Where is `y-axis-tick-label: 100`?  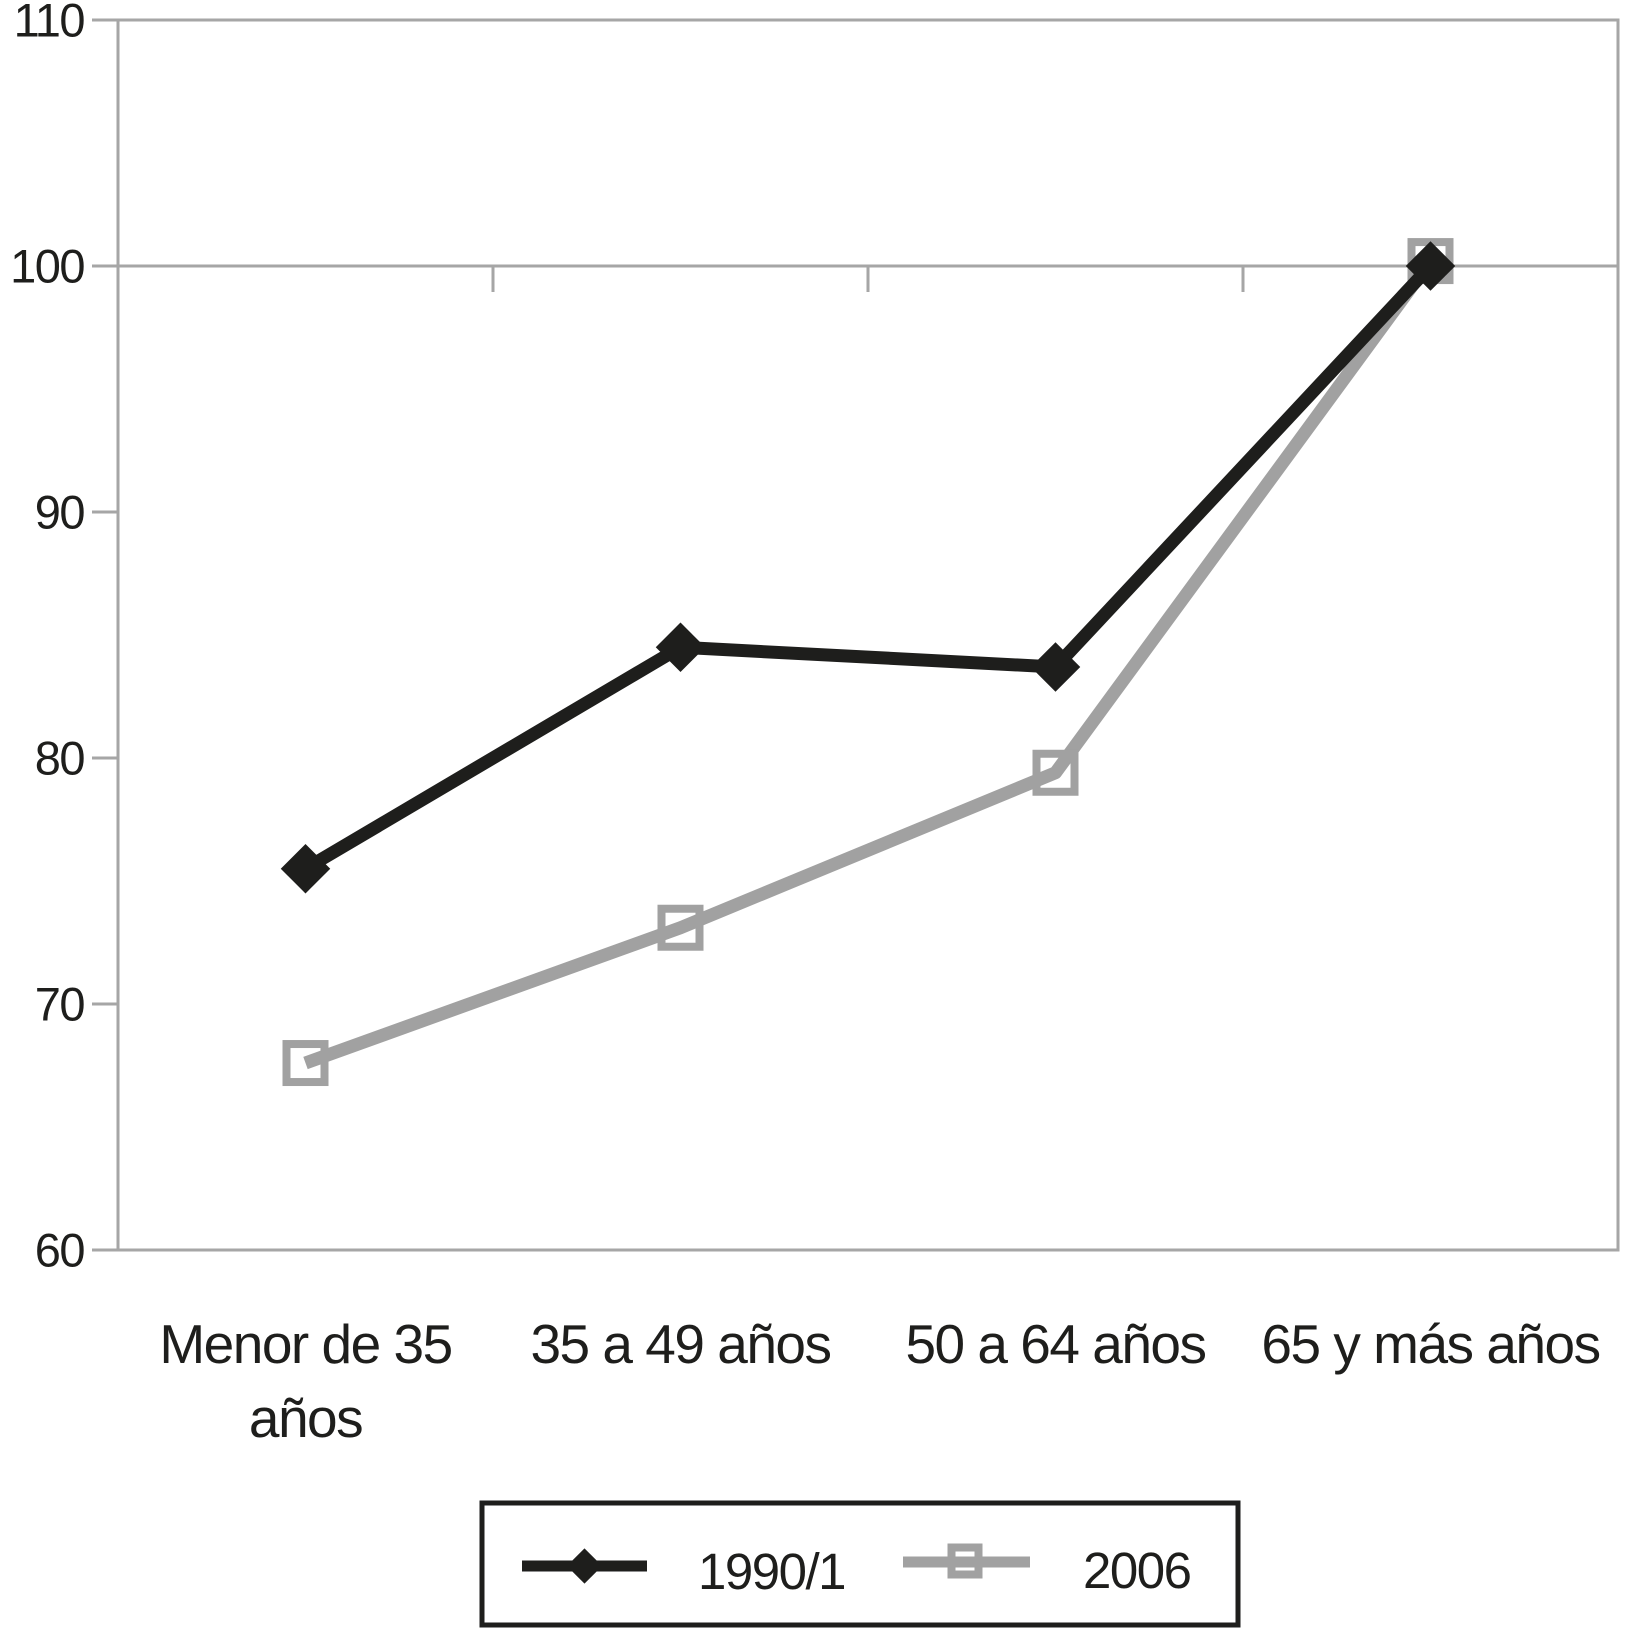 y-axis-tick-label: 100 is located at coordinates (47, 266).